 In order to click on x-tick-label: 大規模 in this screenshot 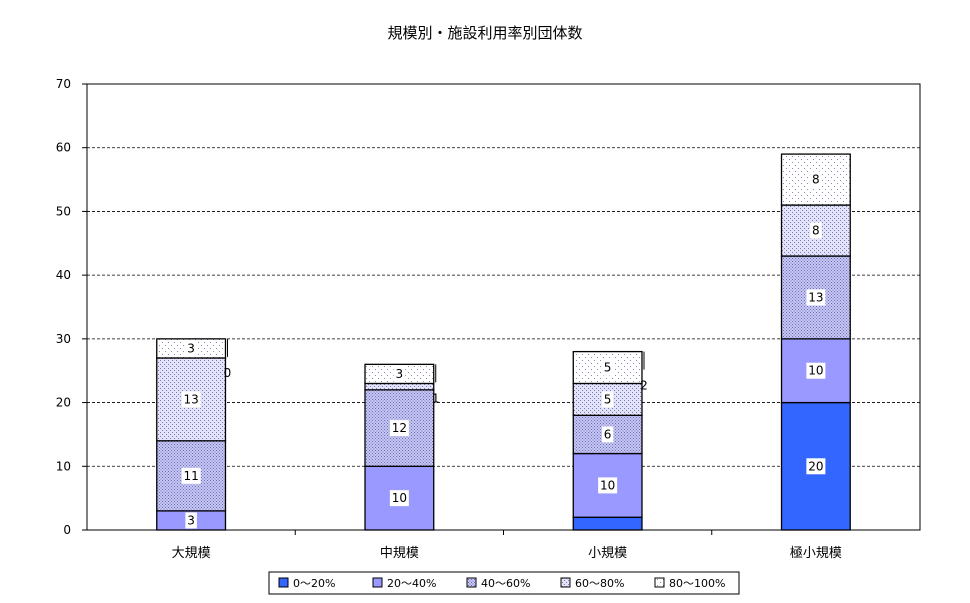, I will do `click(191, 553)`.